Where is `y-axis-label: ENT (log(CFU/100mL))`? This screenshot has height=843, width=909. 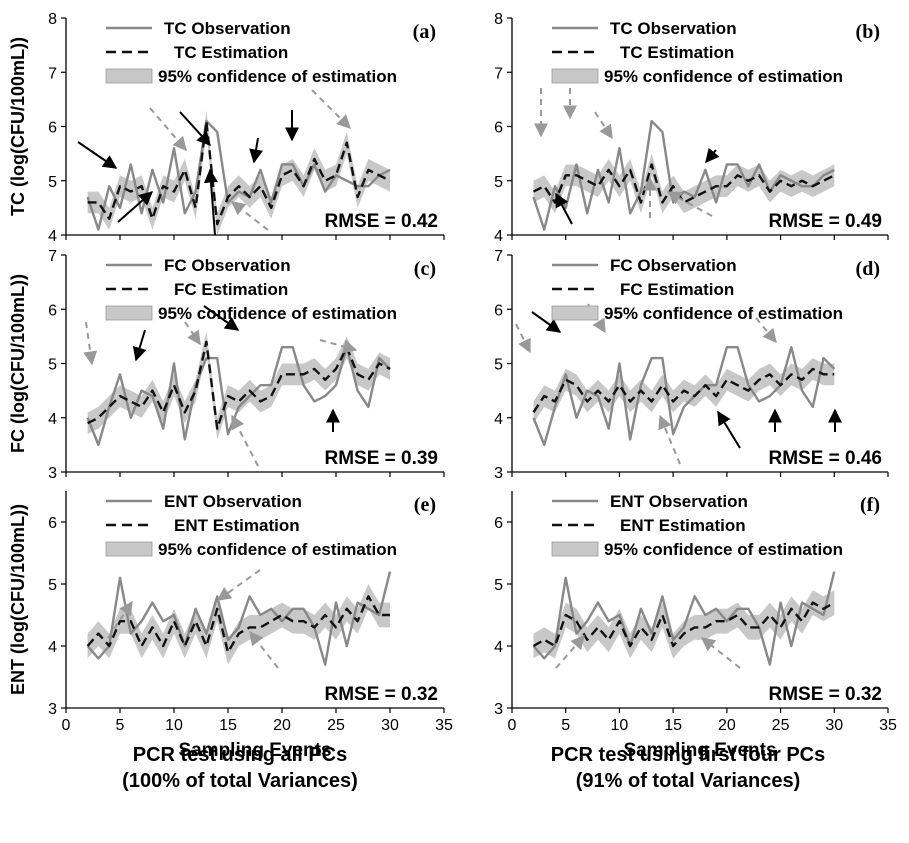 y-axis-label: ENT (log(CFU/100mL)) is located at coordinates (18, 599).